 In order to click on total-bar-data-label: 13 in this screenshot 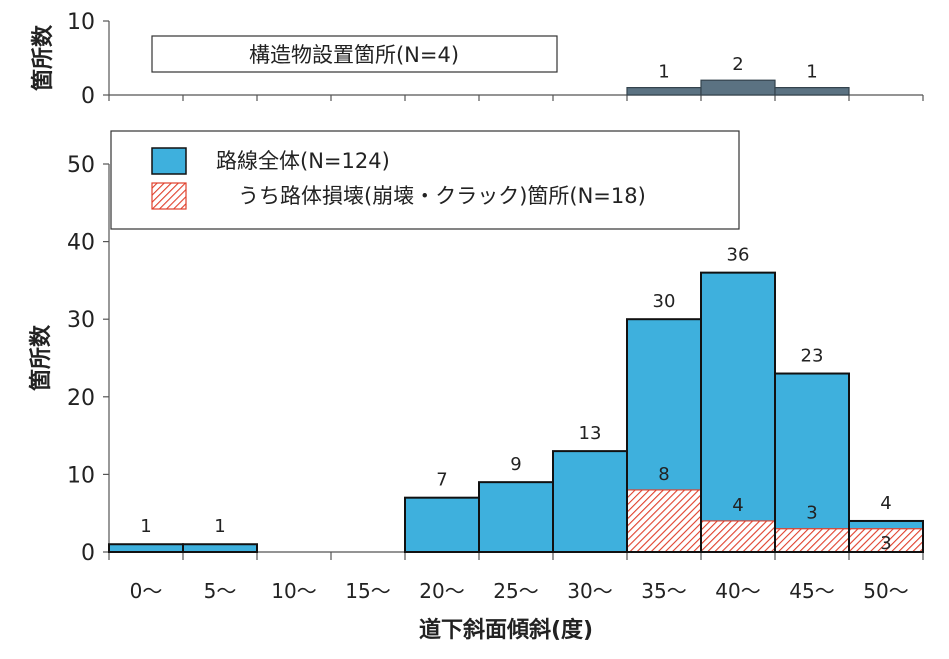, I will do `click(590, 433)`.